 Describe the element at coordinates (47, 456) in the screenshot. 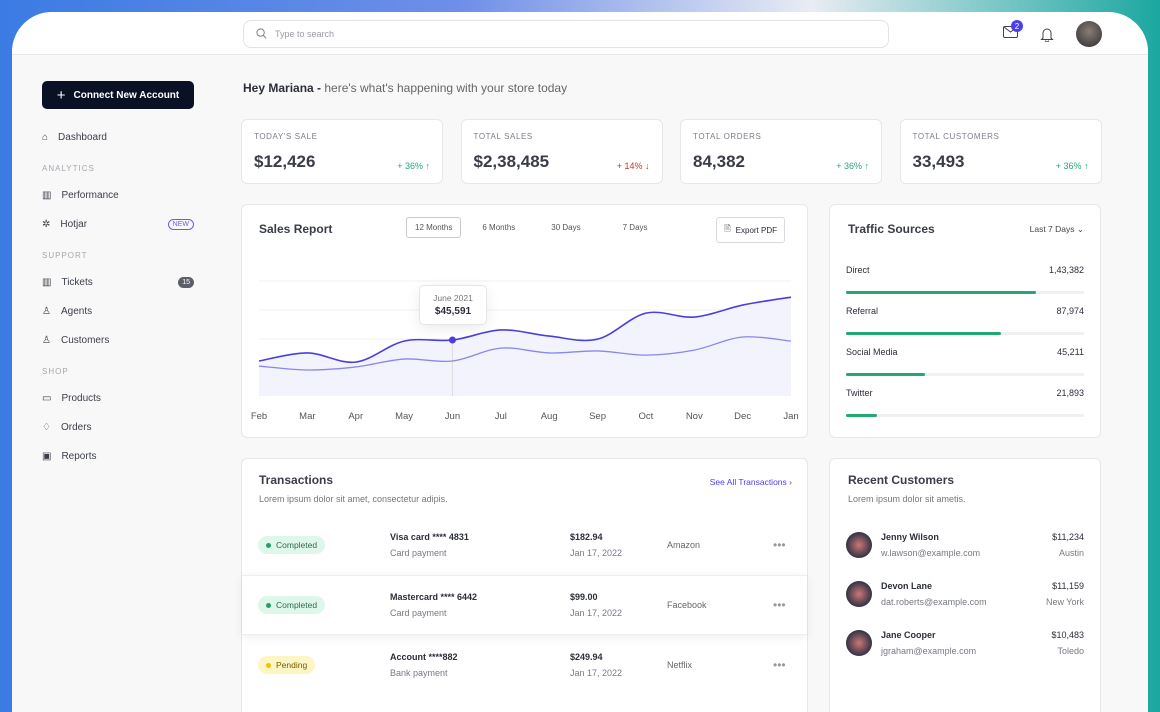

I see `report-icon: ▣` at that location.